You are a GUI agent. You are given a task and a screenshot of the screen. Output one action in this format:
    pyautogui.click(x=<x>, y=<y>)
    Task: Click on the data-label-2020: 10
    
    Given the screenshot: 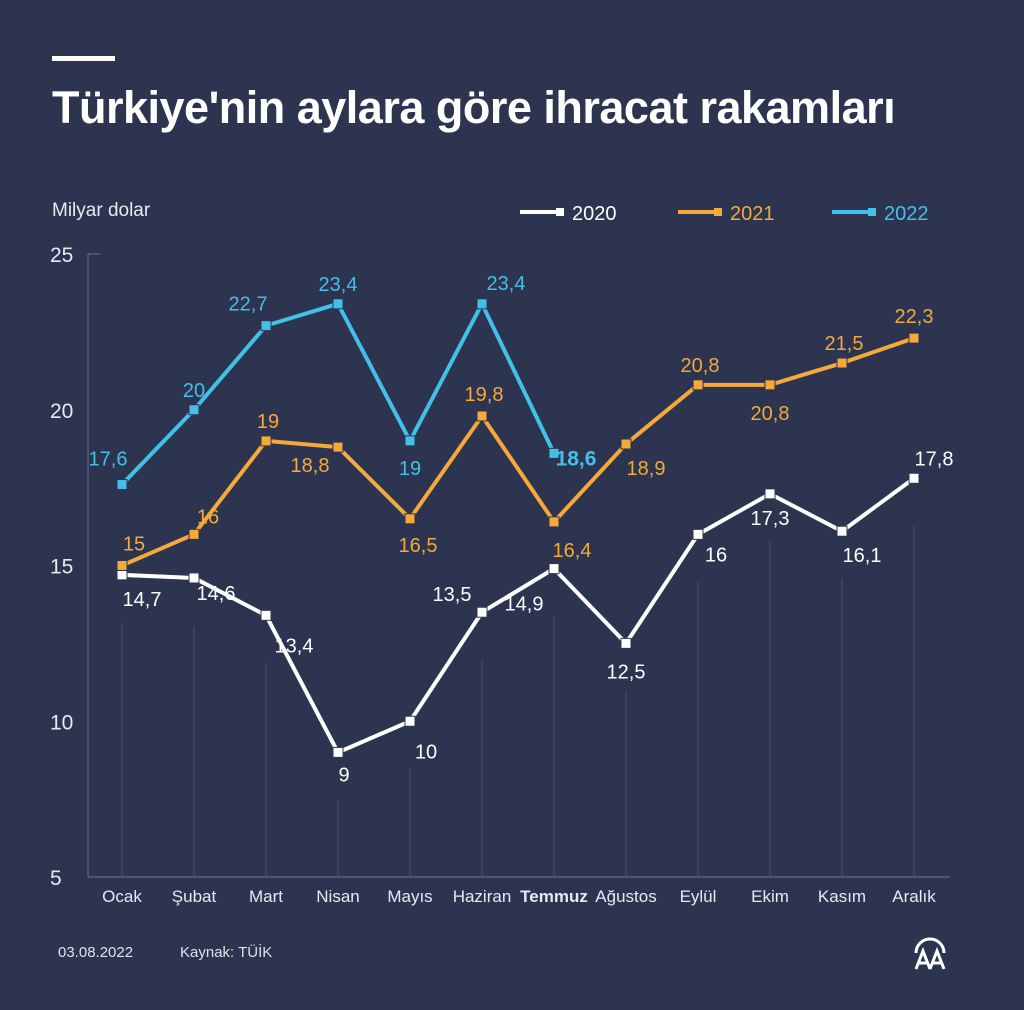 What is the action you would take?
    pyautogui.click(x=426, y=752)
    